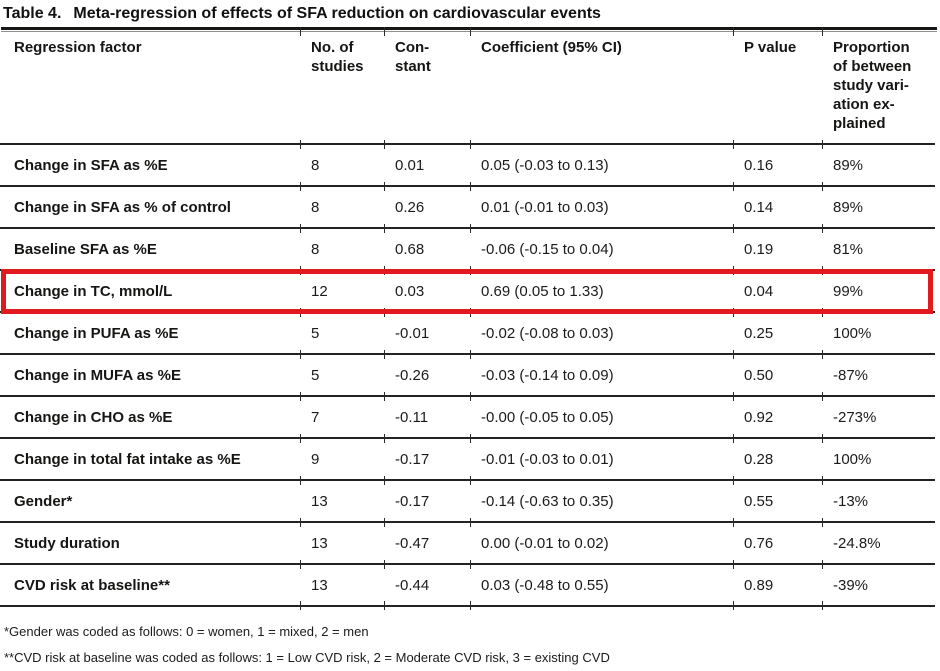 Image resolution: width=940 pixels, height=671 pixels. What do you see at coordinates (342, 457) in the screenshot?
I see `cell-n-studies: 9` at bounding box center [342, 457].